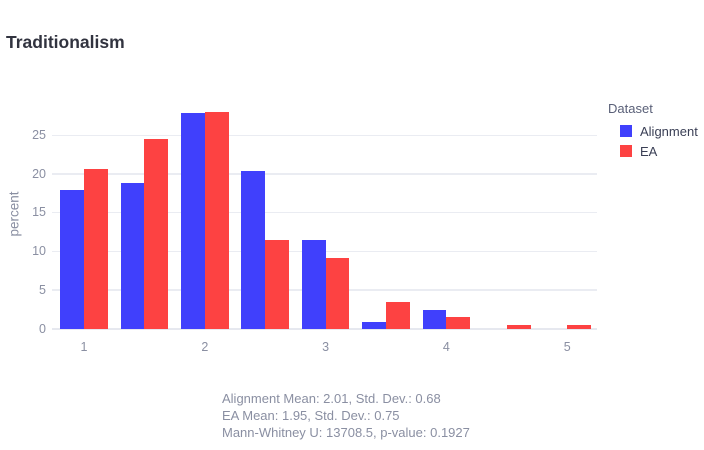  I want to click on bar-alignment-1.5, so click(132, 256).